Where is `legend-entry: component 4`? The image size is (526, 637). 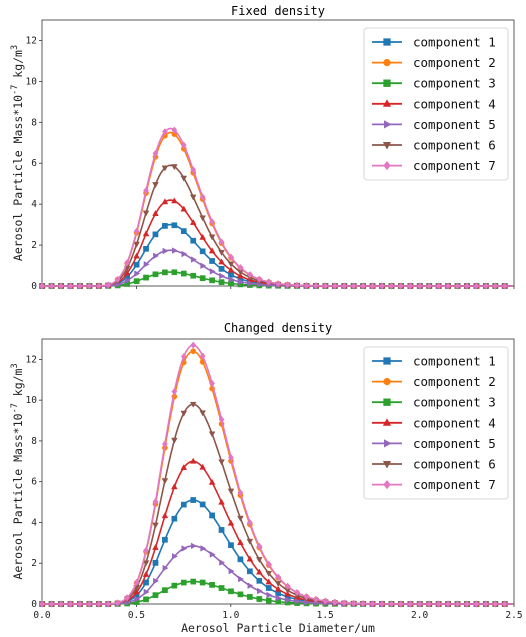 legend-entry: component 4 is located at coordinates (434, 103).